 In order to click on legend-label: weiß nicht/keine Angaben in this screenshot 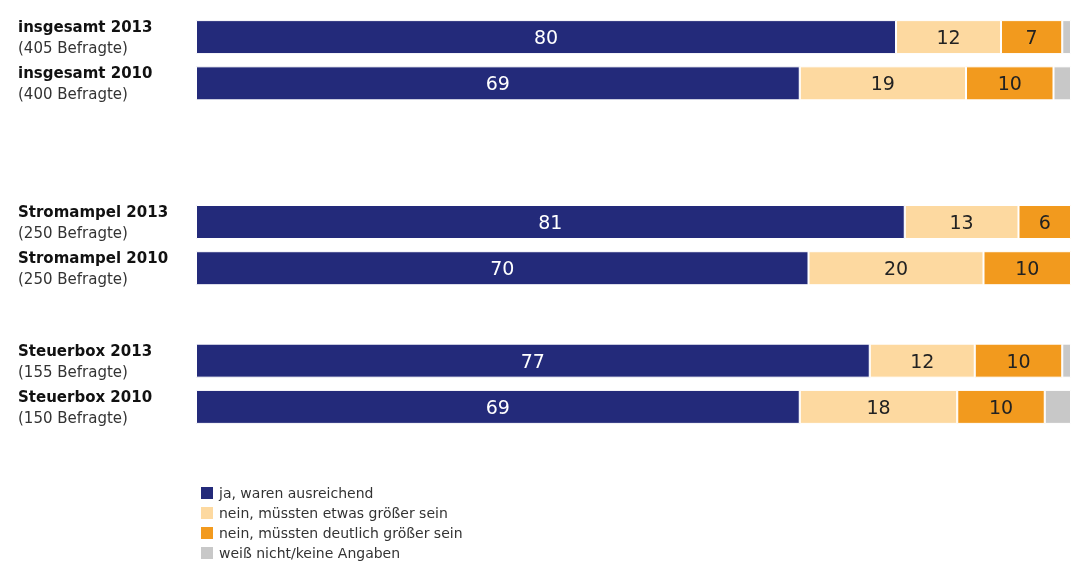, I will do `click(310, 553)`.